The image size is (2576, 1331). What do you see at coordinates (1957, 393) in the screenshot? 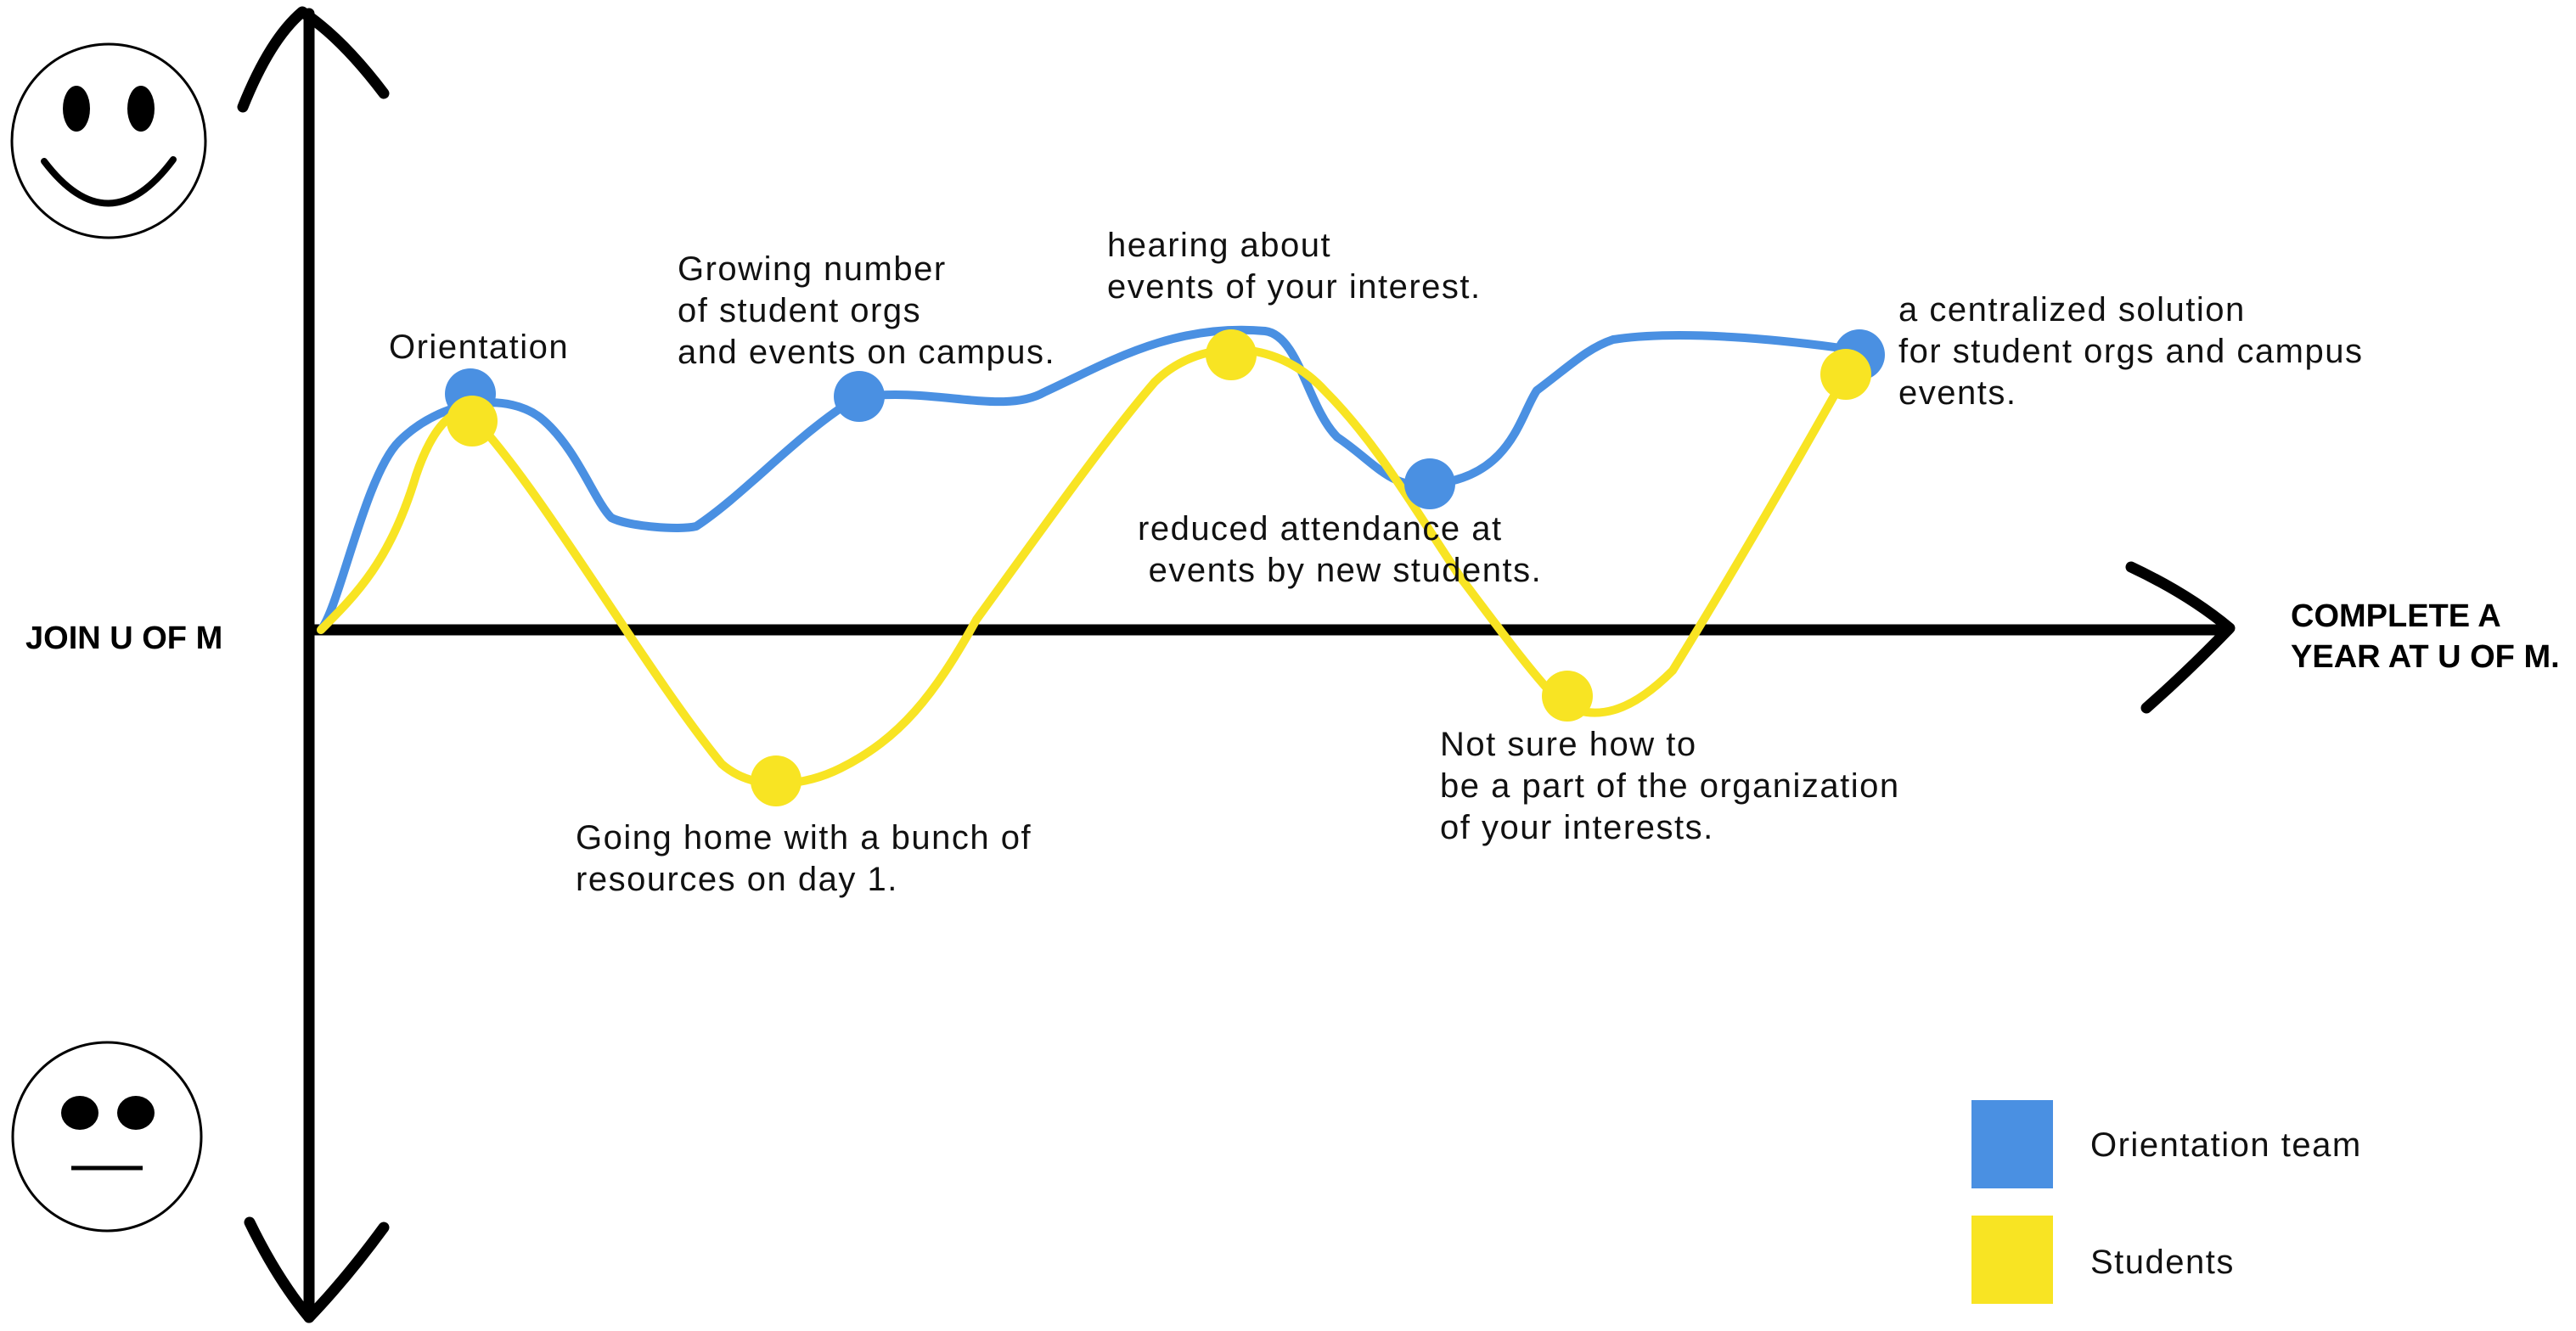
I see `annotation-line: events.` at bounding box center [1957, 393].